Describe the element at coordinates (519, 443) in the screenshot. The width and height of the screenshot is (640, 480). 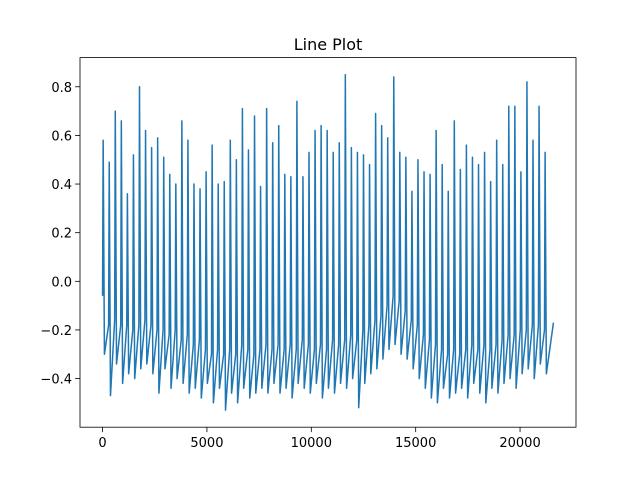
I see `x-tick-label: 20000` at that location.